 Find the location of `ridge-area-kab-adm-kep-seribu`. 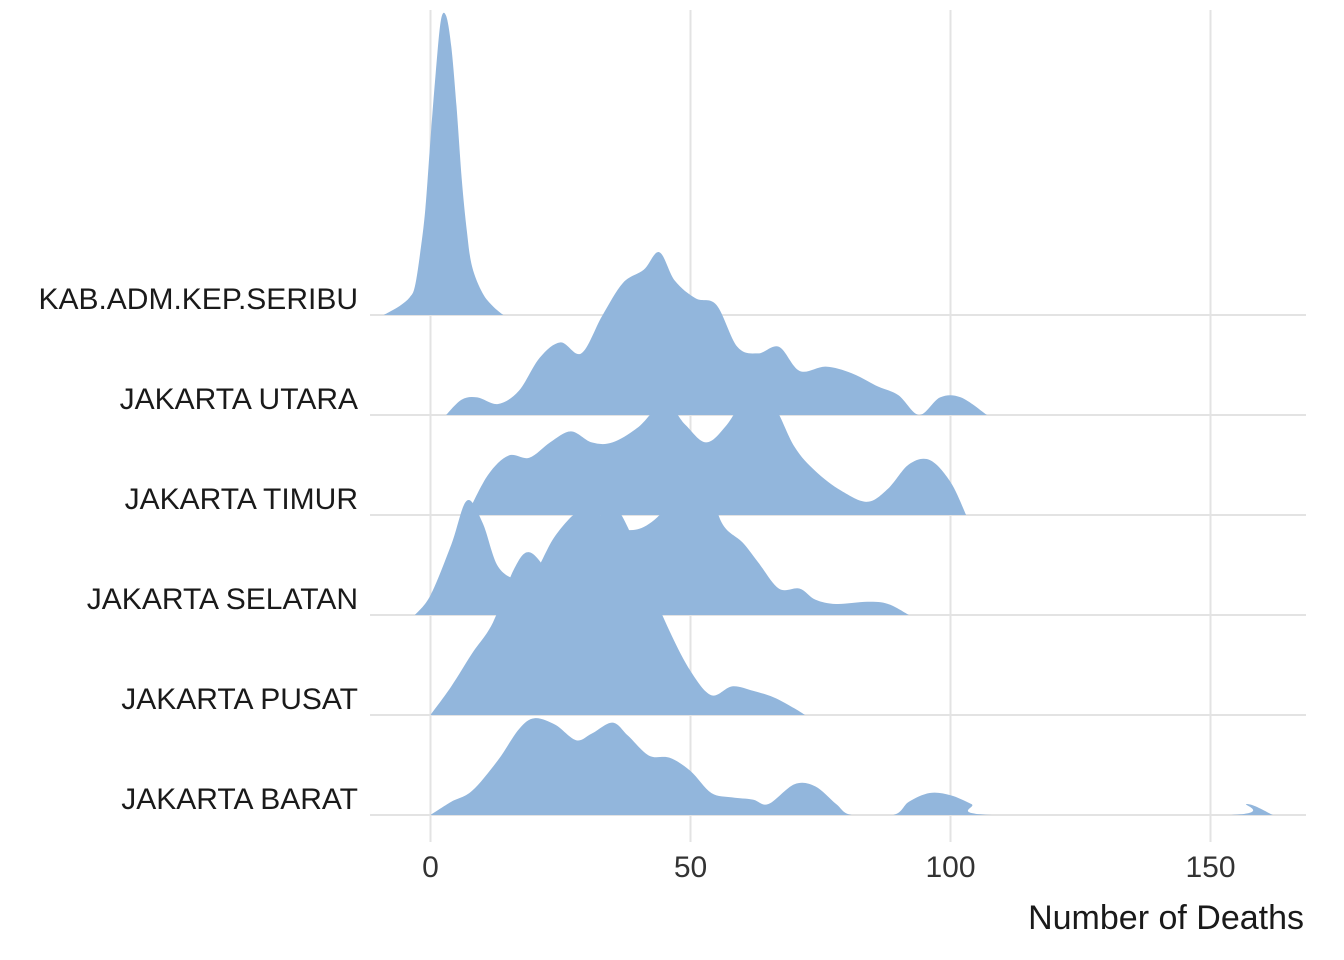

ridge-area-kab-adm-kep-seribu is located at coordinates (443, 164).